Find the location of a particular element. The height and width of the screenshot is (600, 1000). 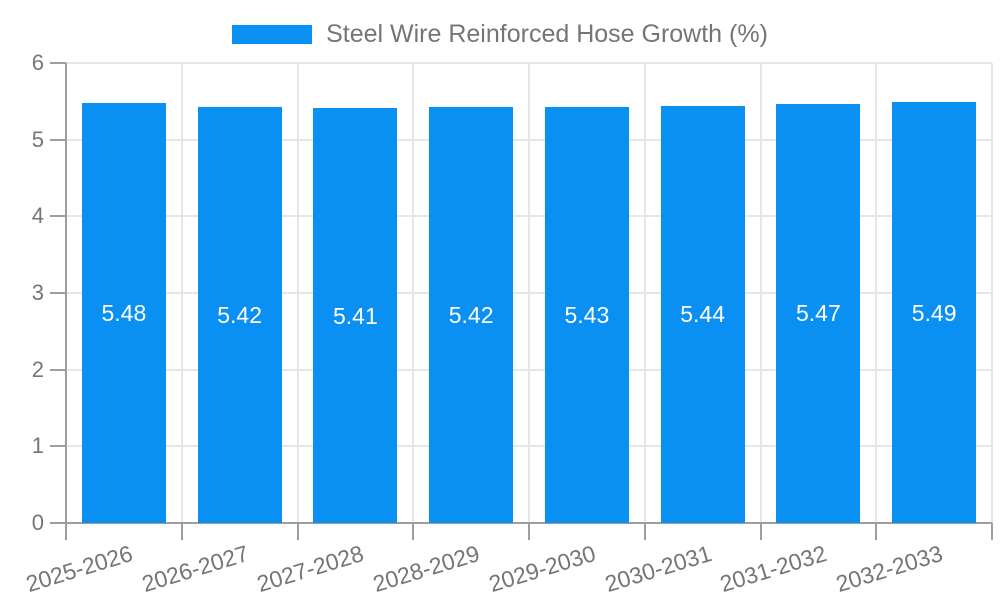

x-axis-tick-label: 2027-2028 is located at coordinates (310, 569).